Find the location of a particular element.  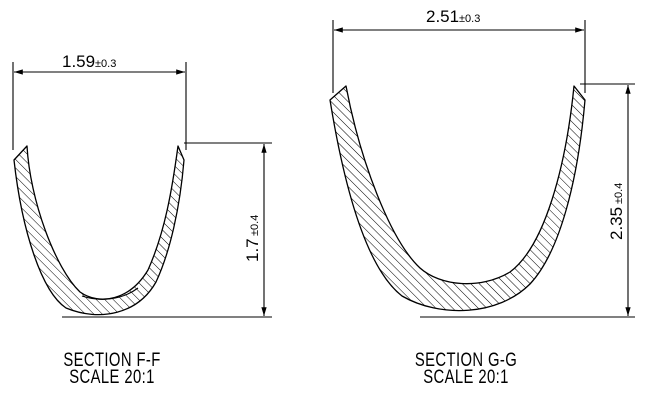

section-g-width-tolerance: ±0.3 is located at coordinates (469, 19).